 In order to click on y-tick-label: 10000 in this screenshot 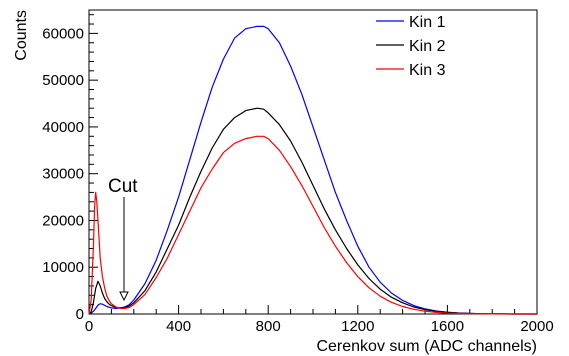, I will do `click(63, 267)`.